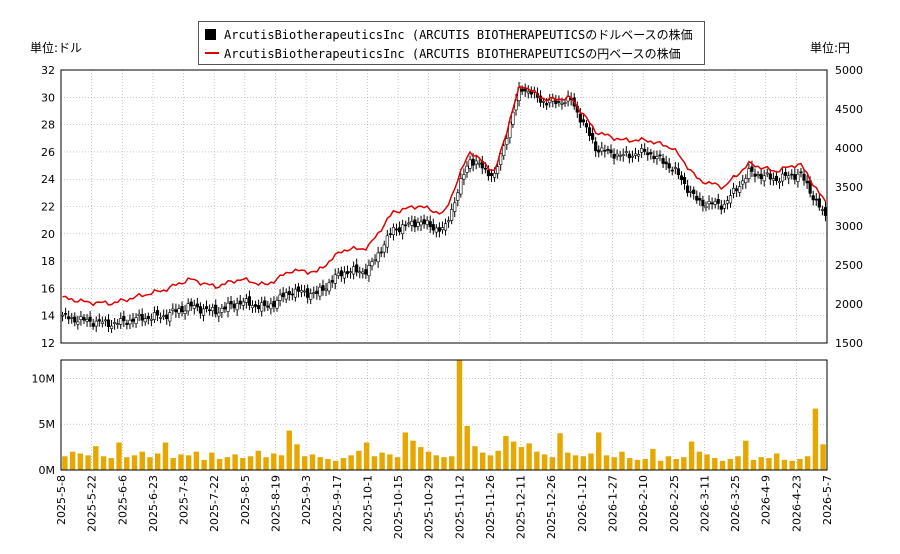 The image size is (900, 554). Describe the element at coordinates (827, 500) in the screenshot. I see `date-tick-label: 2026-5-7` at that location.